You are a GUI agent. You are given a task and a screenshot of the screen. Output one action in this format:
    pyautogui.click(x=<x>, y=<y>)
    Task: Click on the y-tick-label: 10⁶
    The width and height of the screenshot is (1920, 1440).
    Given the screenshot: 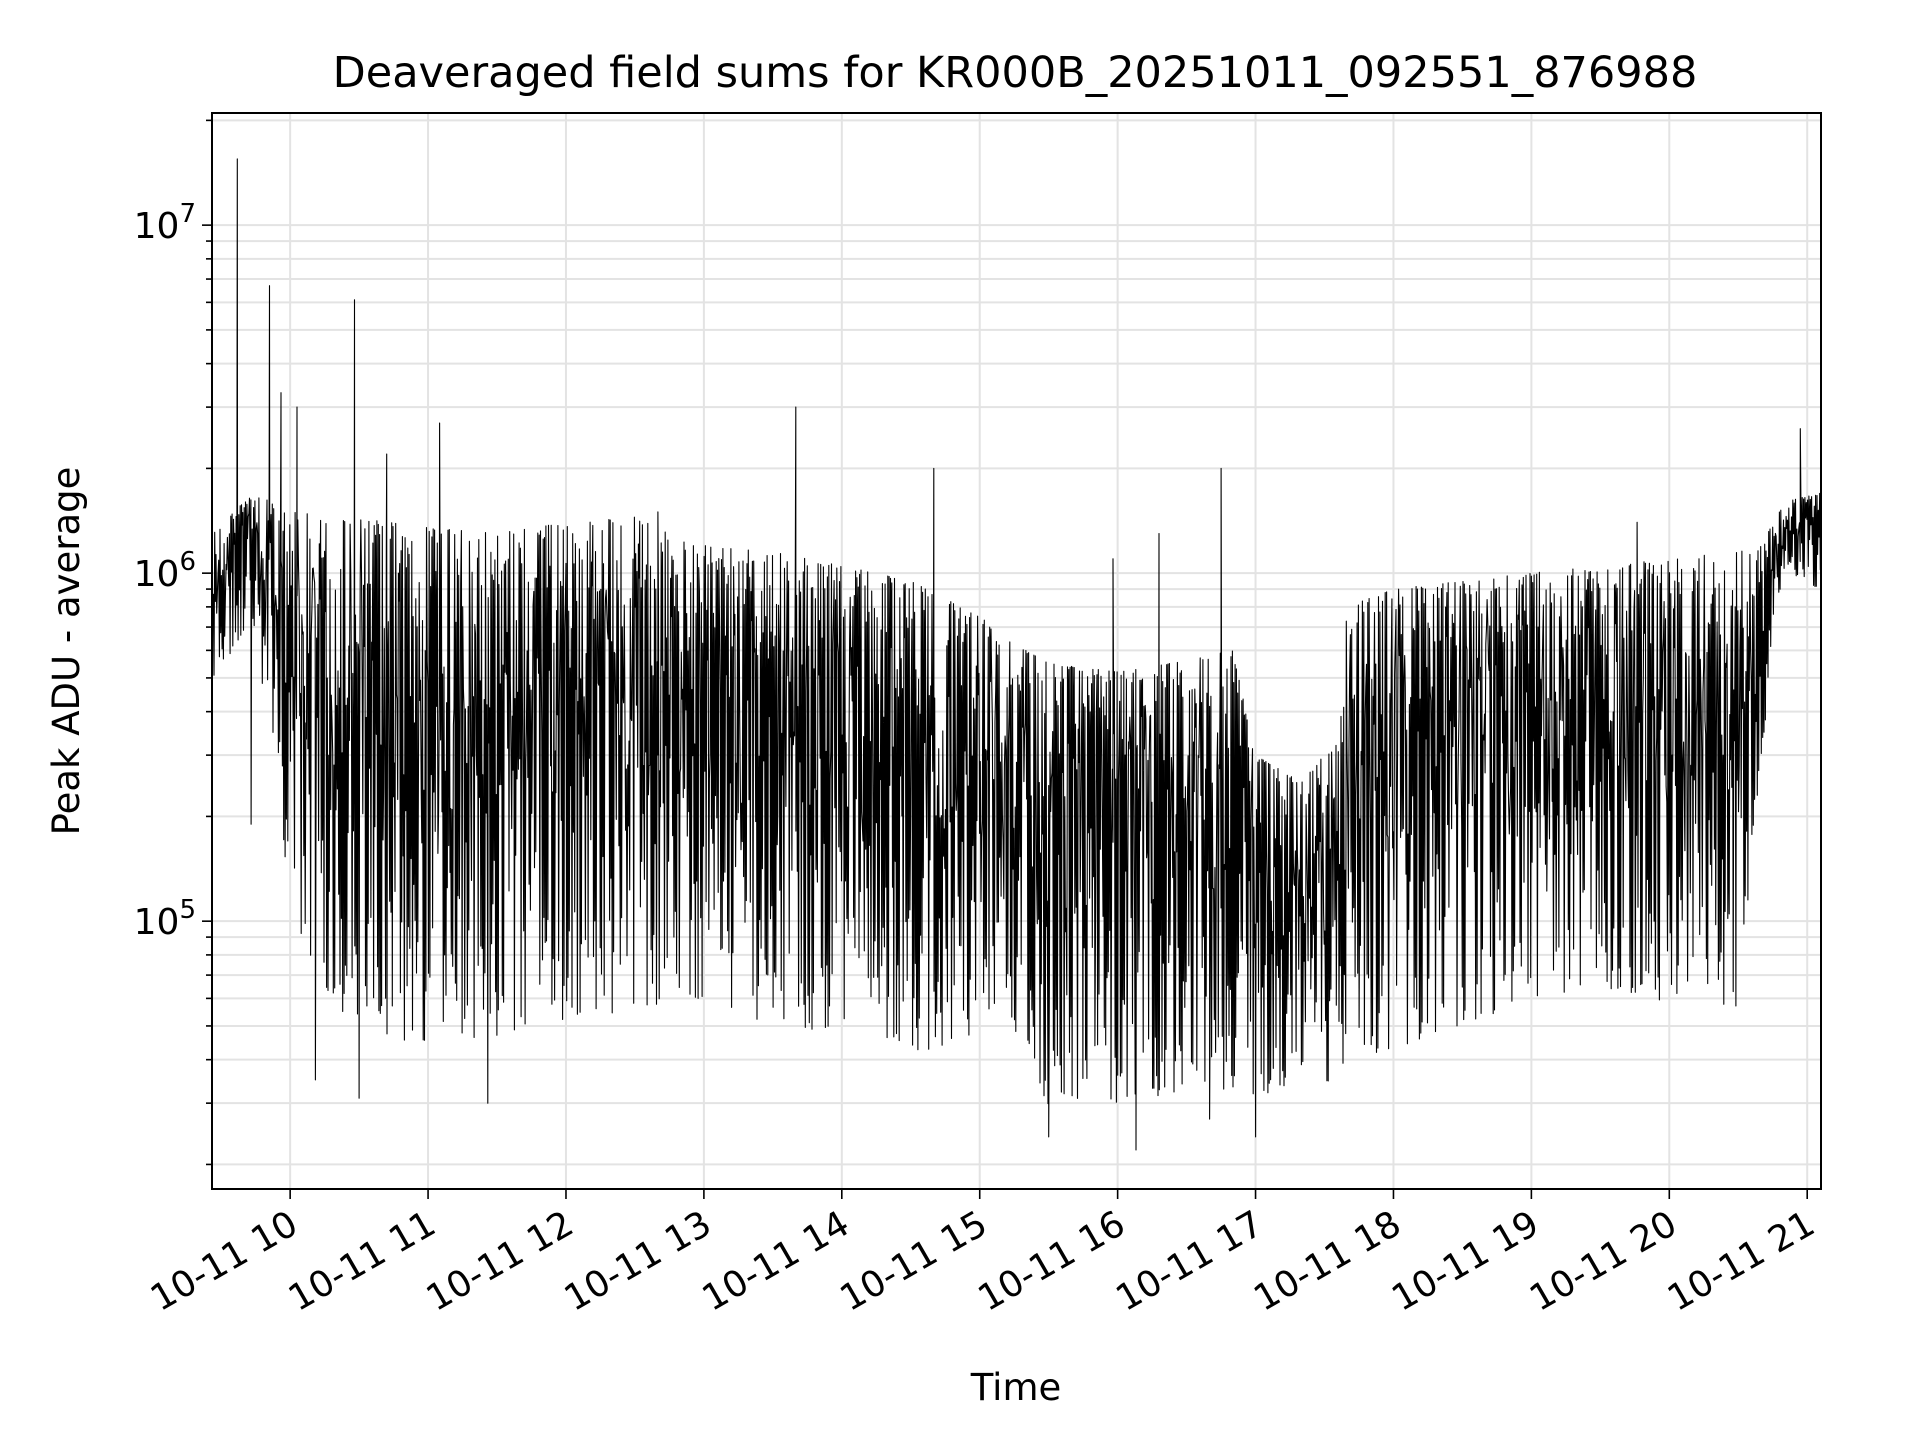 What is the action you would take?
    pyautogui.click(x=165, y=571)
    